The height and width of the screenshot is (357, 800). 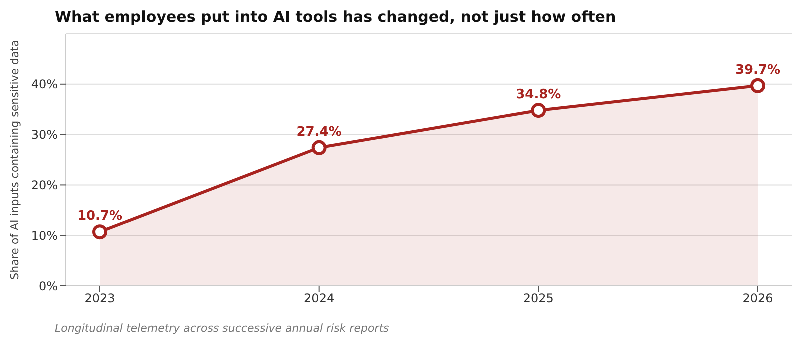 What do you see at coordinates (319, 132) in the screenshot?
I see `data-label: 27.4%` at bounding box center [319, 132].